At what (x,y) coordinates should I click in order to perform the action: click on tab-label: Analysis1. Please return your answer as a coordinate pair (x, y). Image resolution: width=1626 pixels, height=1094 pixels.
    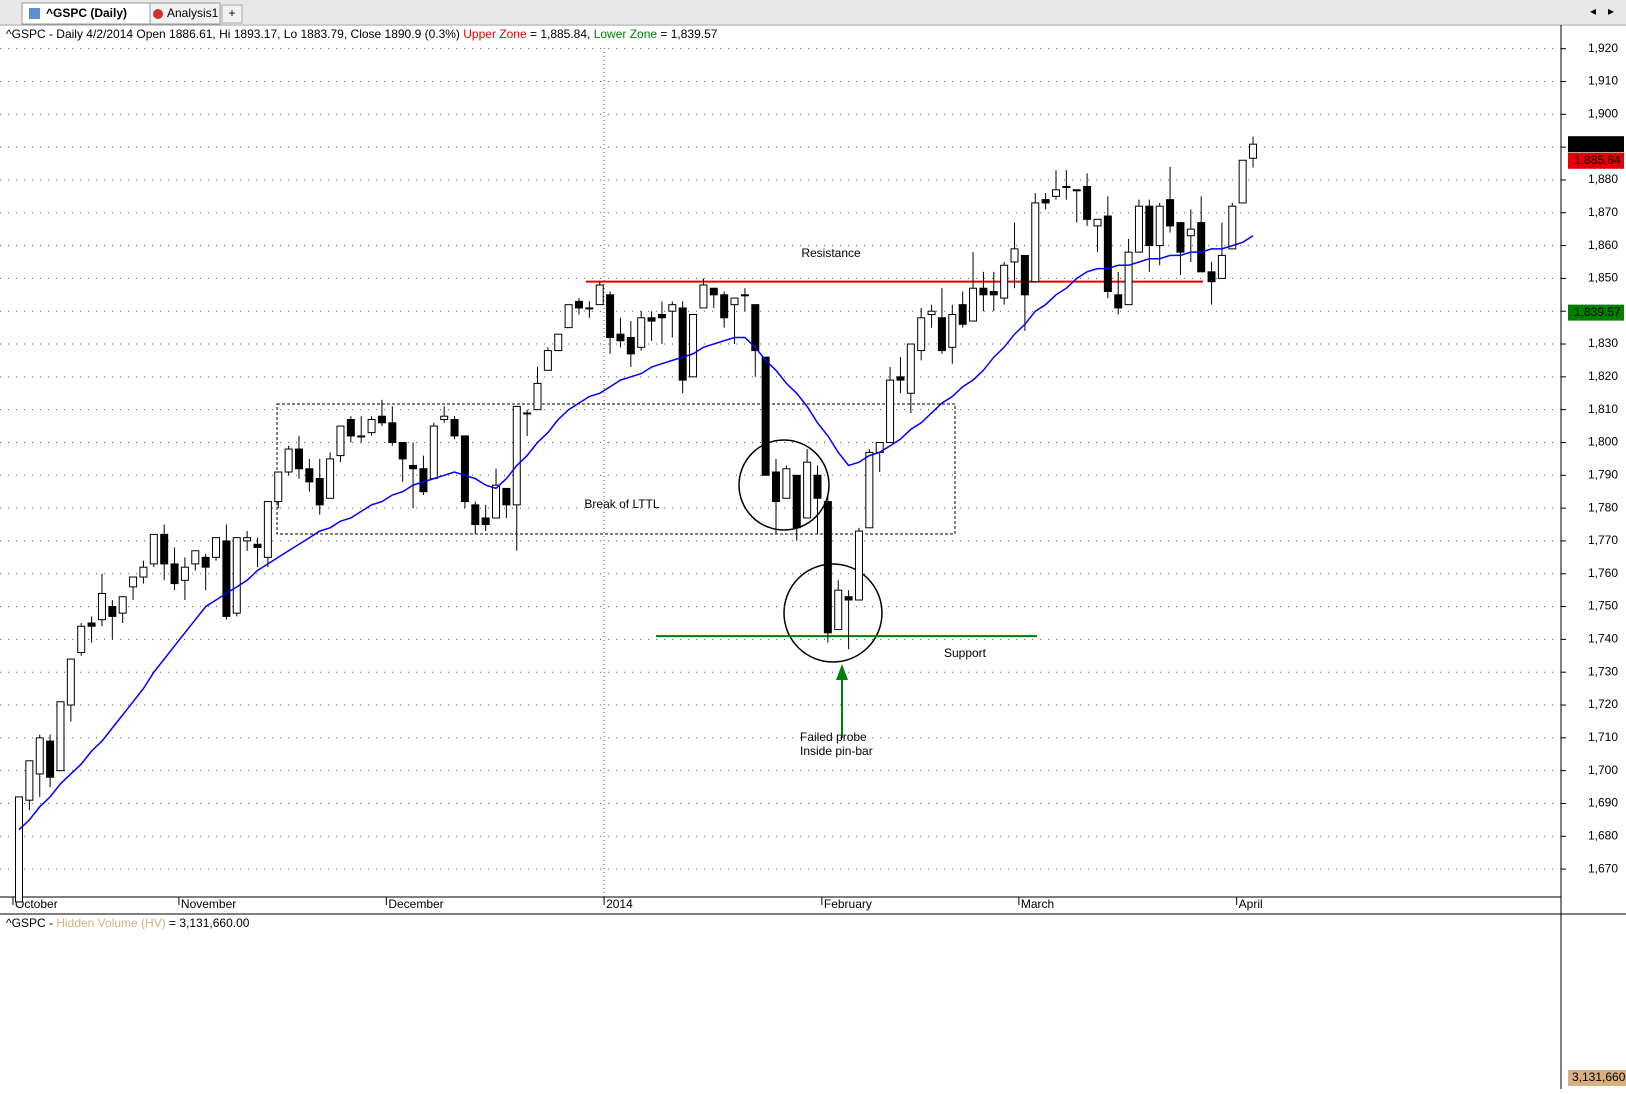
    Looking at the image, I should click on (193, 13).